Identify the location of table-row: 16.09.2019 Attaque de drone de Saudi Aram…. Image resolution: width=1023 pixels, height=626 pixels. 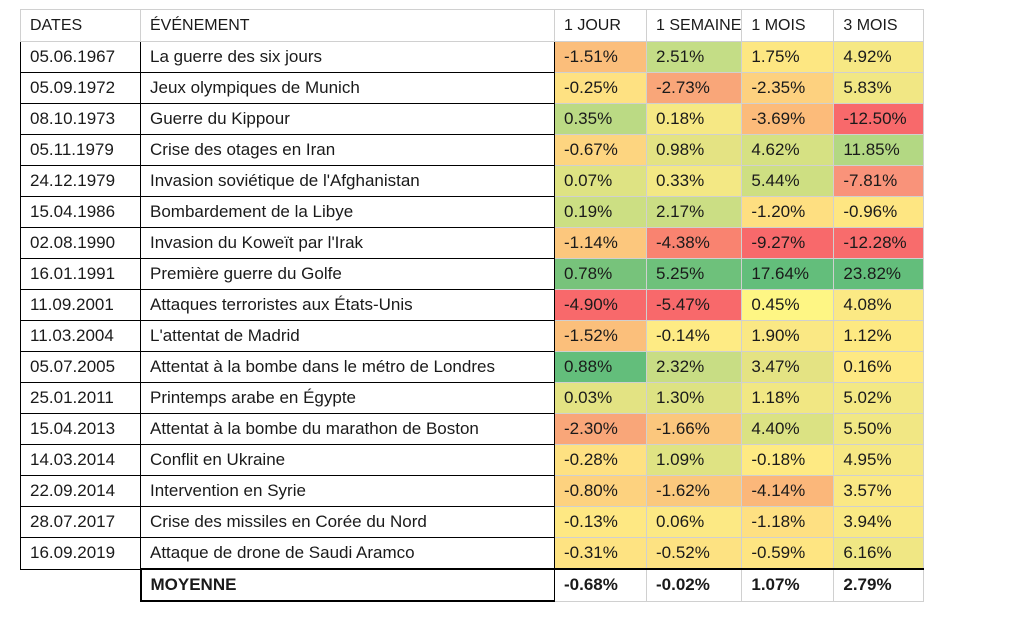
(472, 553).